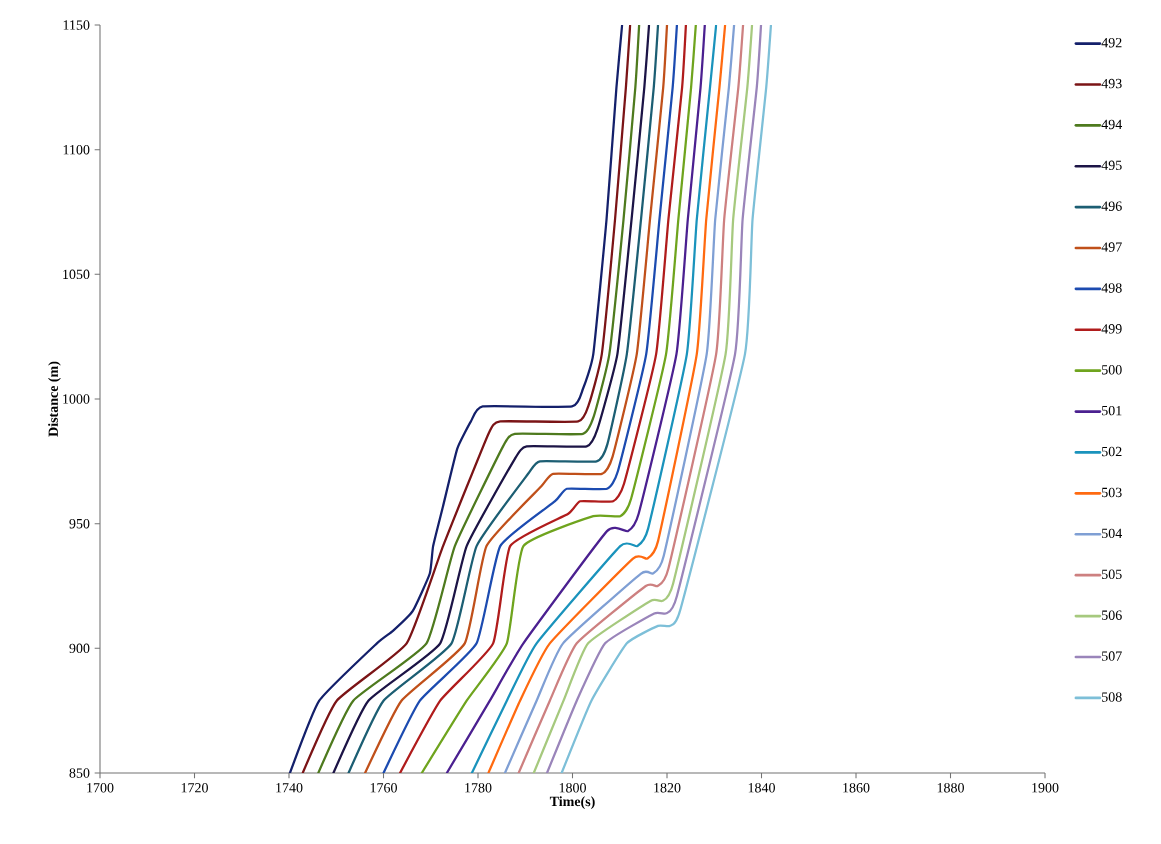 This screenshot has height=844, width=1161. What do you see at coordinates (478, 788) in the screenshot?
I see `x-tick-label: 1780` at bounding box center [478, 788].